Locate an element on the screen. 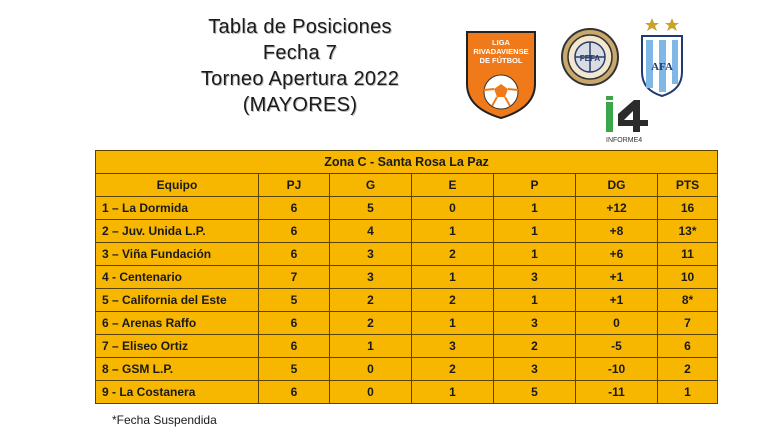 Image resolution: width=780 pixels, height=439 pixels. header-cell: PTS is located at coordinates (687, 185).